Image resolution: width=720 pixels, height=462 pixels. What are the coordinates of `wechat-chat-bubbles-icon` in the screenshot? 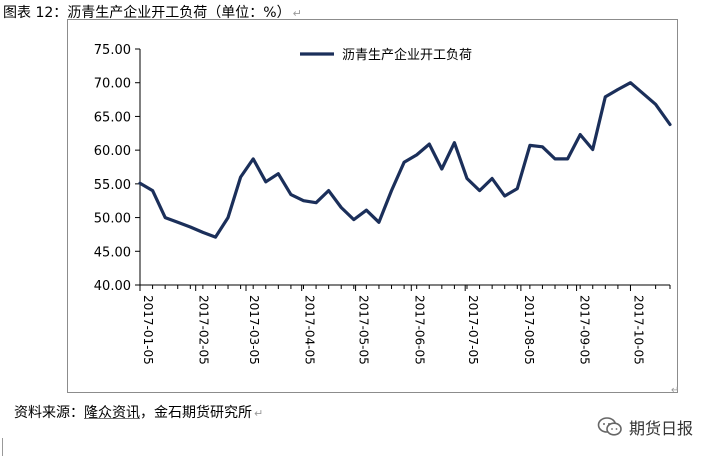 It's located at (609, 426).